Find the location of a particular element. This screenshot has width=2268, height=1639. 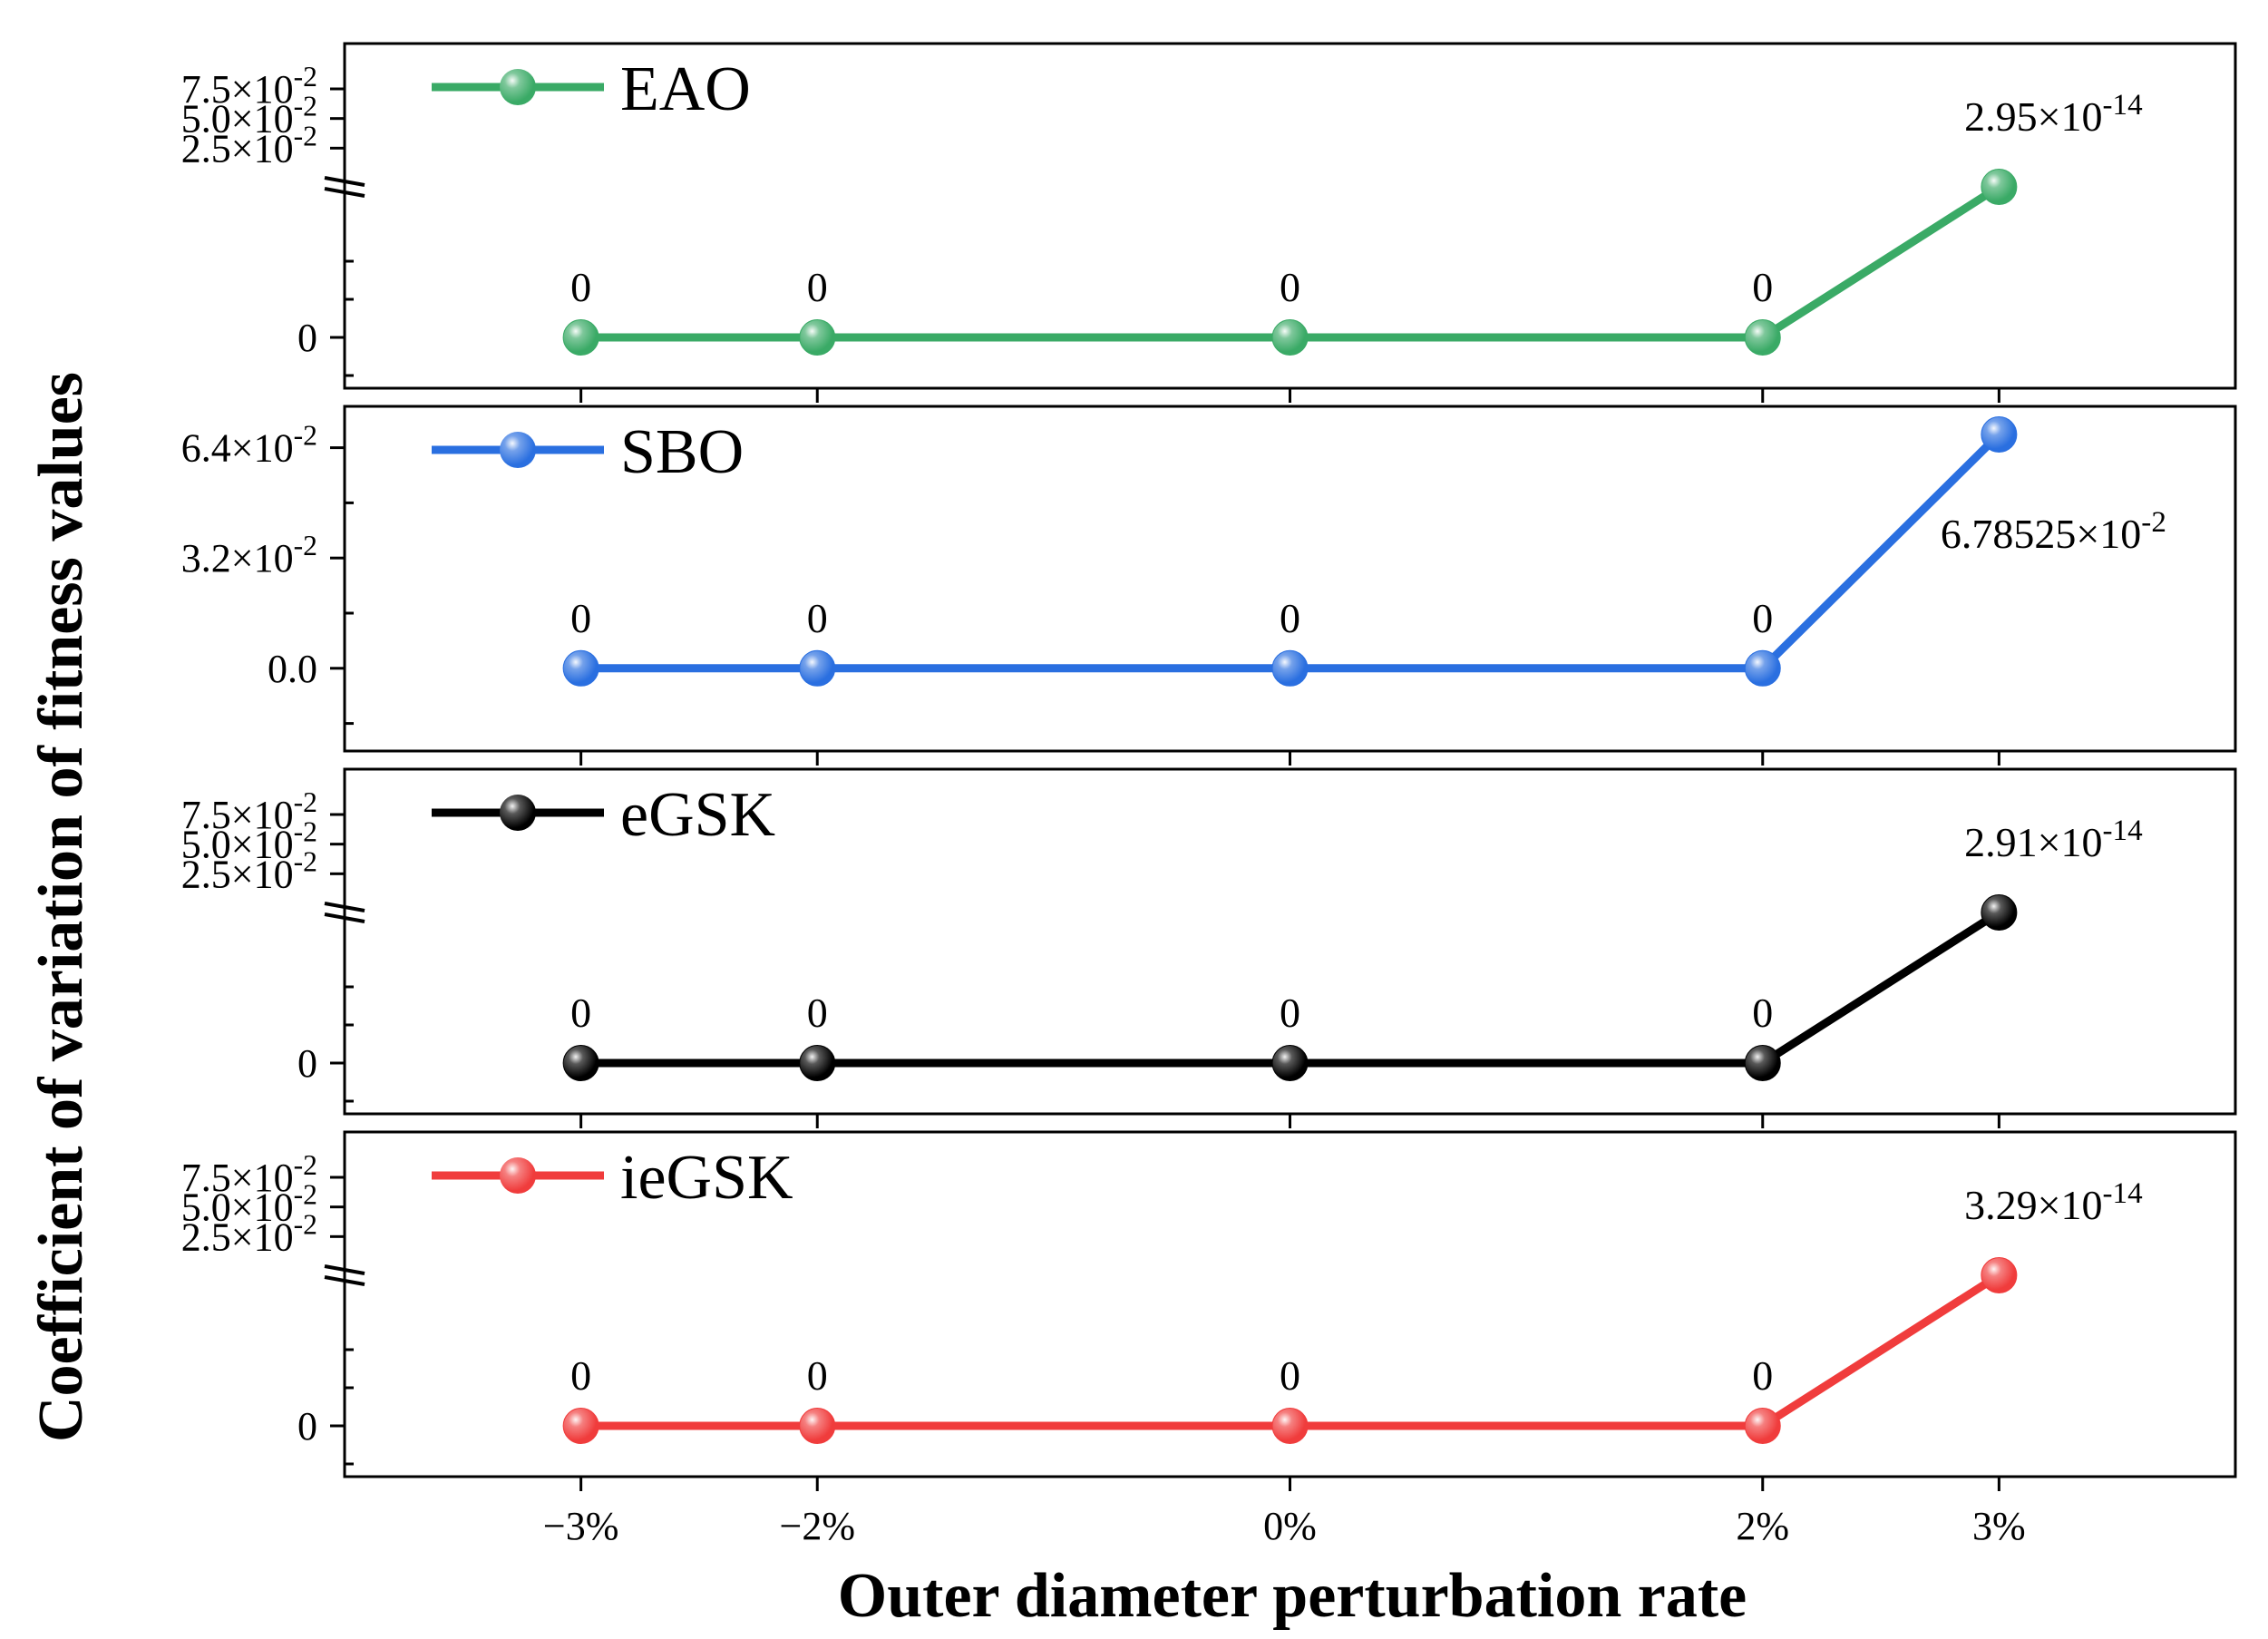

legend-label: ieGSK is located at coordinates (706, 1178).